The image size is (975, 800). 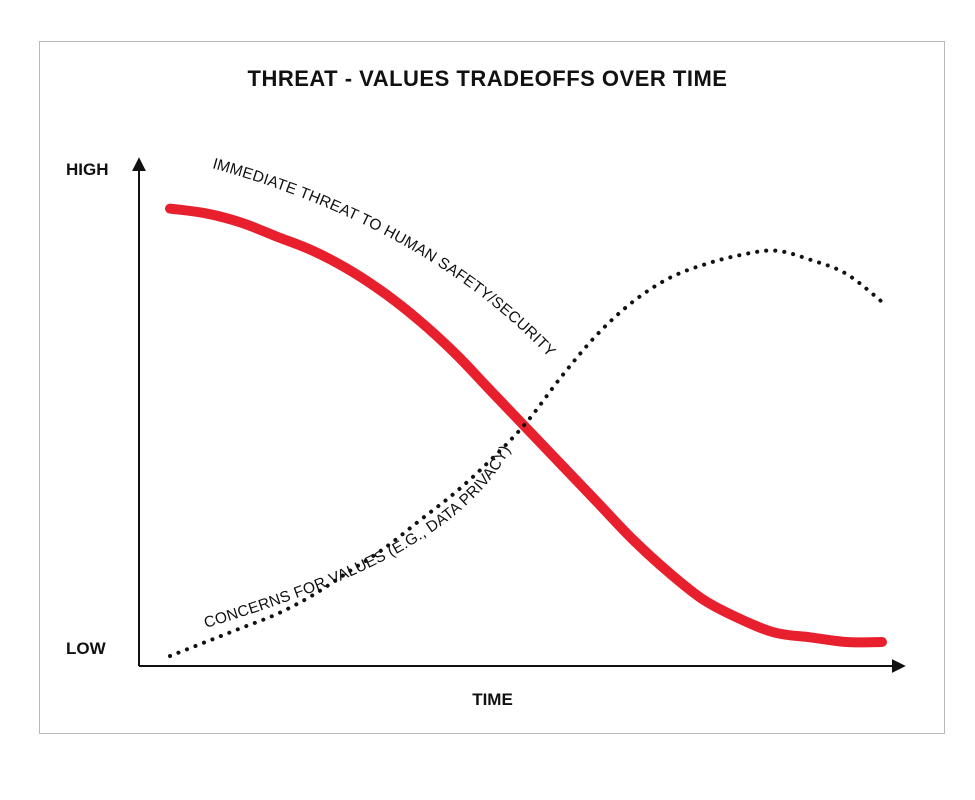 What do you see at coordinates (87, 169) in the screenshot?
I see `y-axis-high-label: HIGH` at bounding box center [87, 169].